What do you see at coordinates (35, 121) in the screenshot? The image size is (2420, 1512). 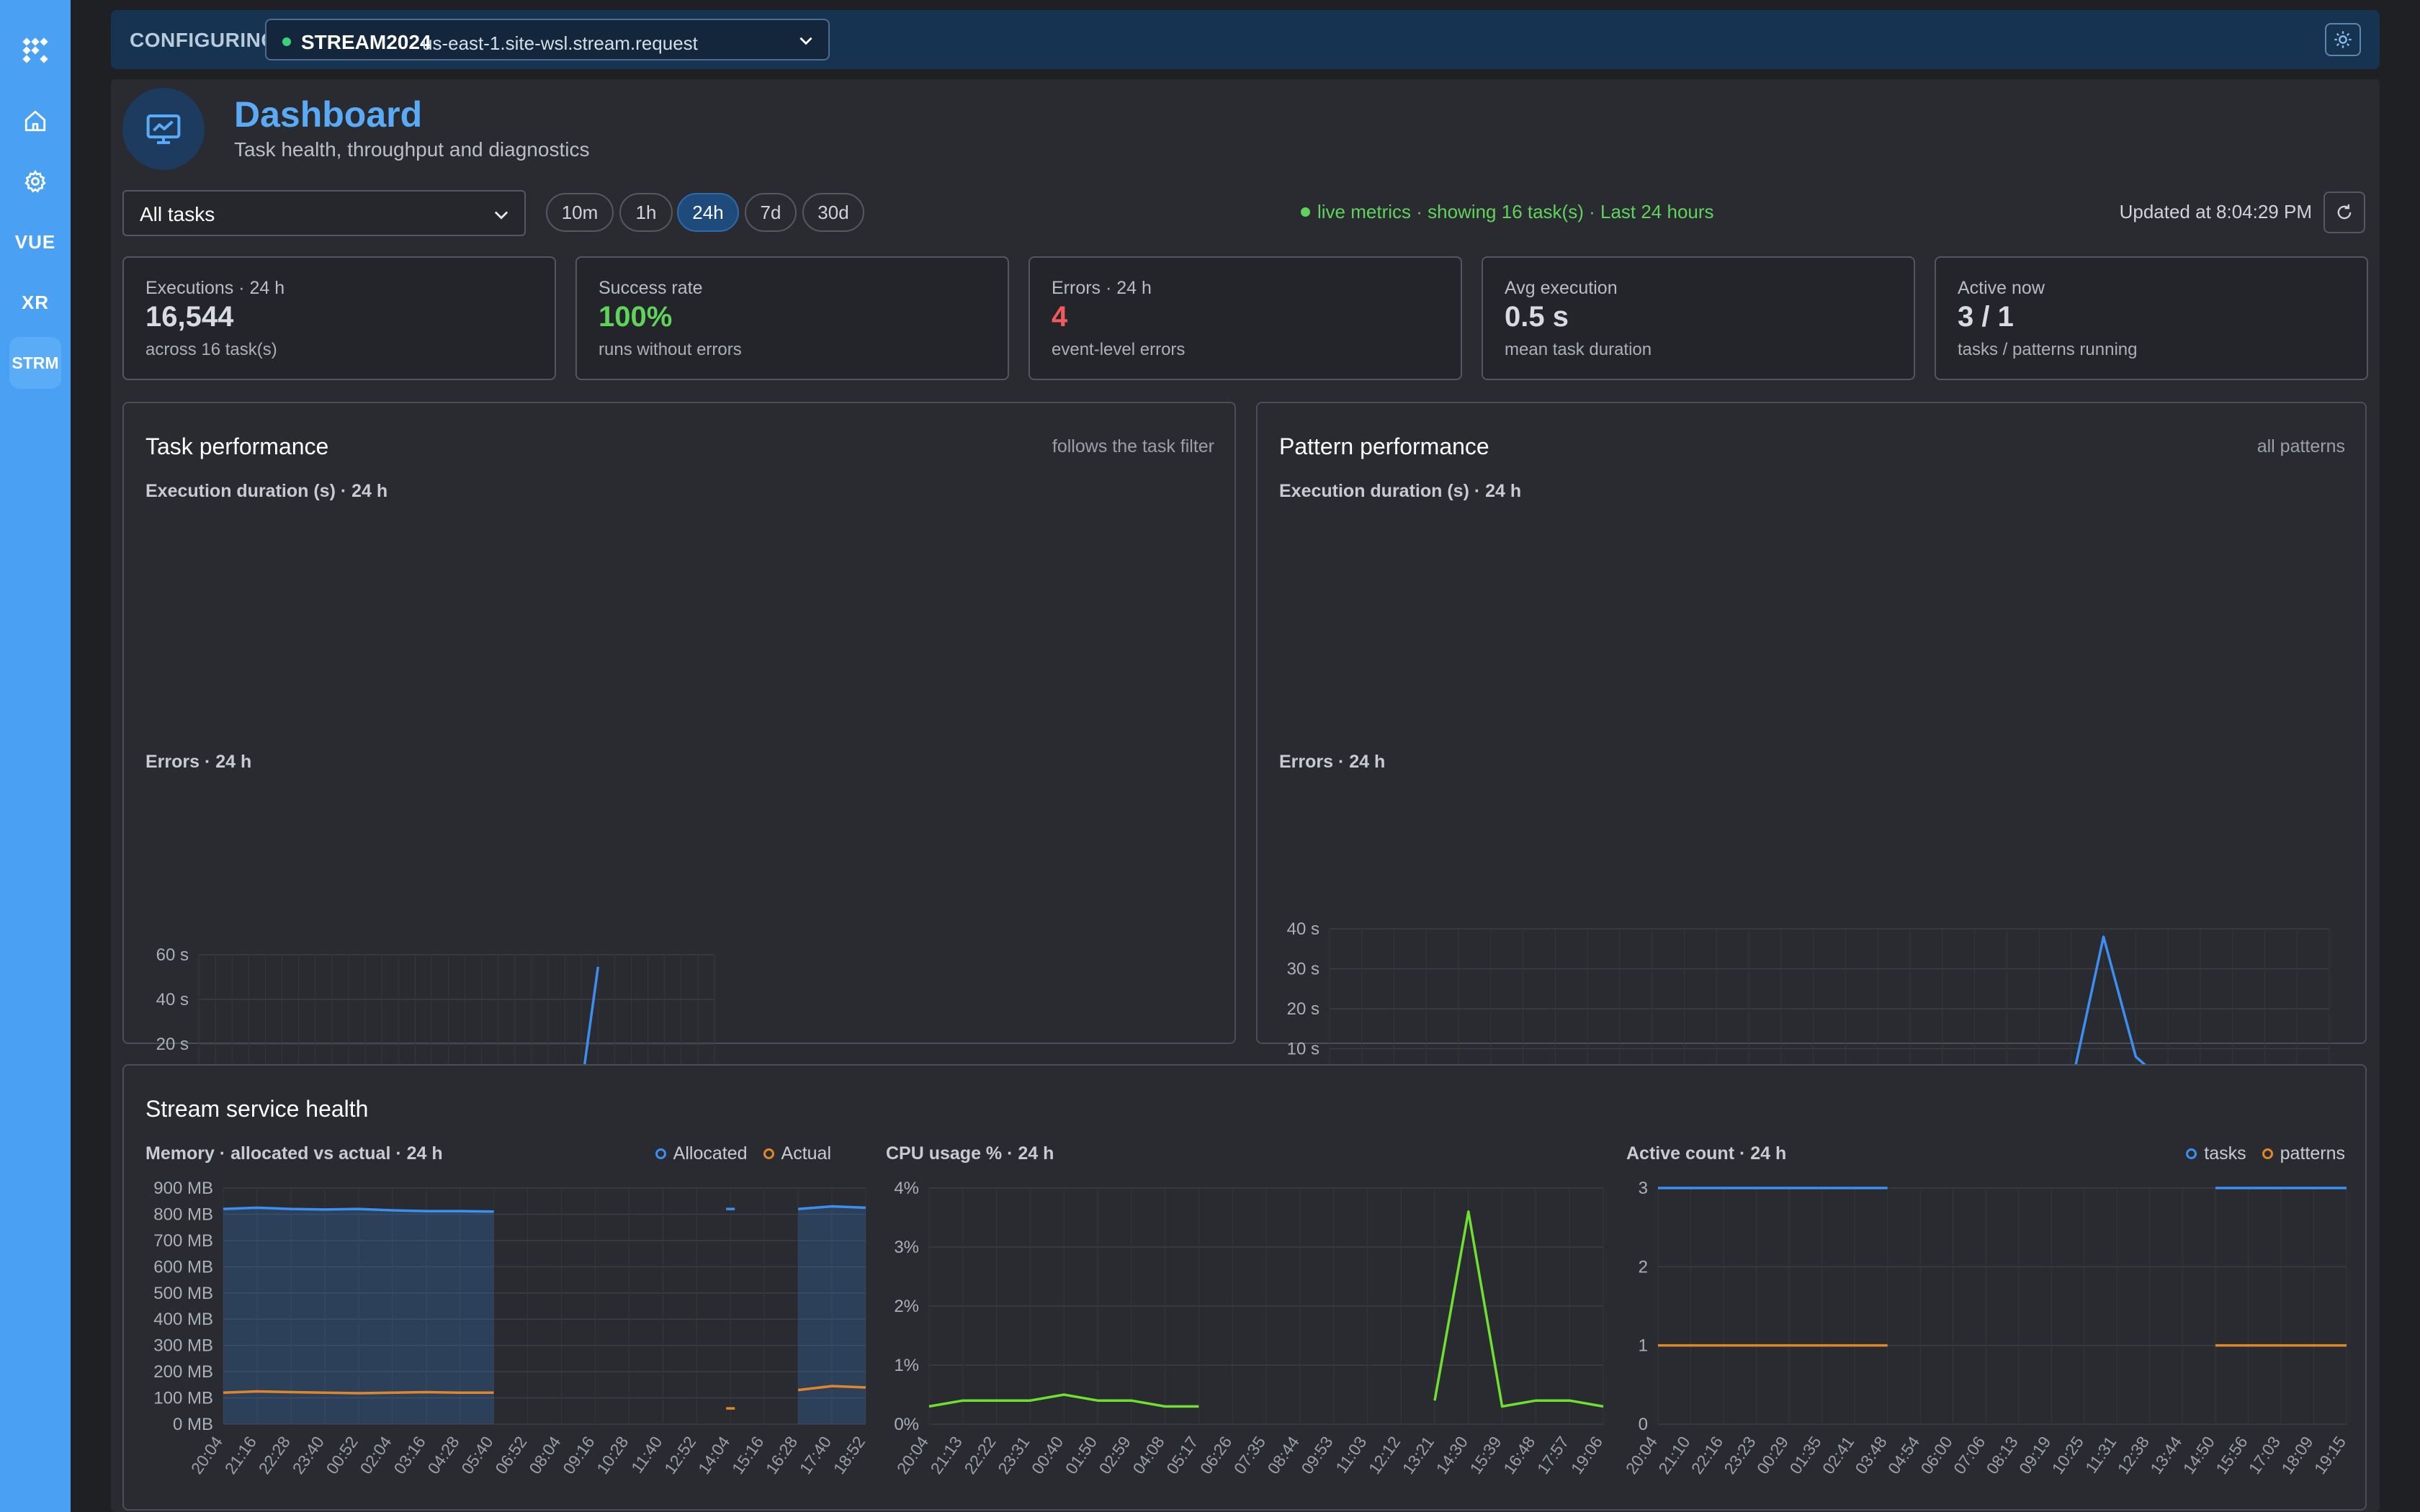 I see `home-icon` at bounding box center [35, 121].